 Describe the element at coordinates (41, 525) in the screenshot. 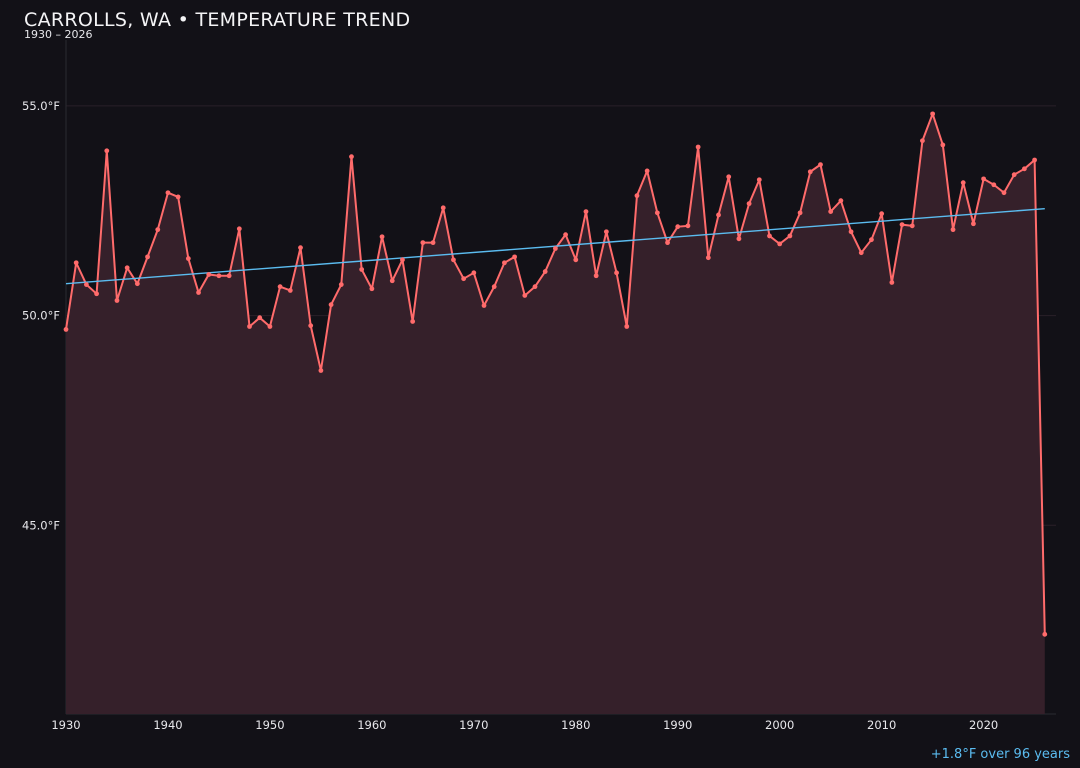

I see `y-tick-label: 45.0°F` at that location.